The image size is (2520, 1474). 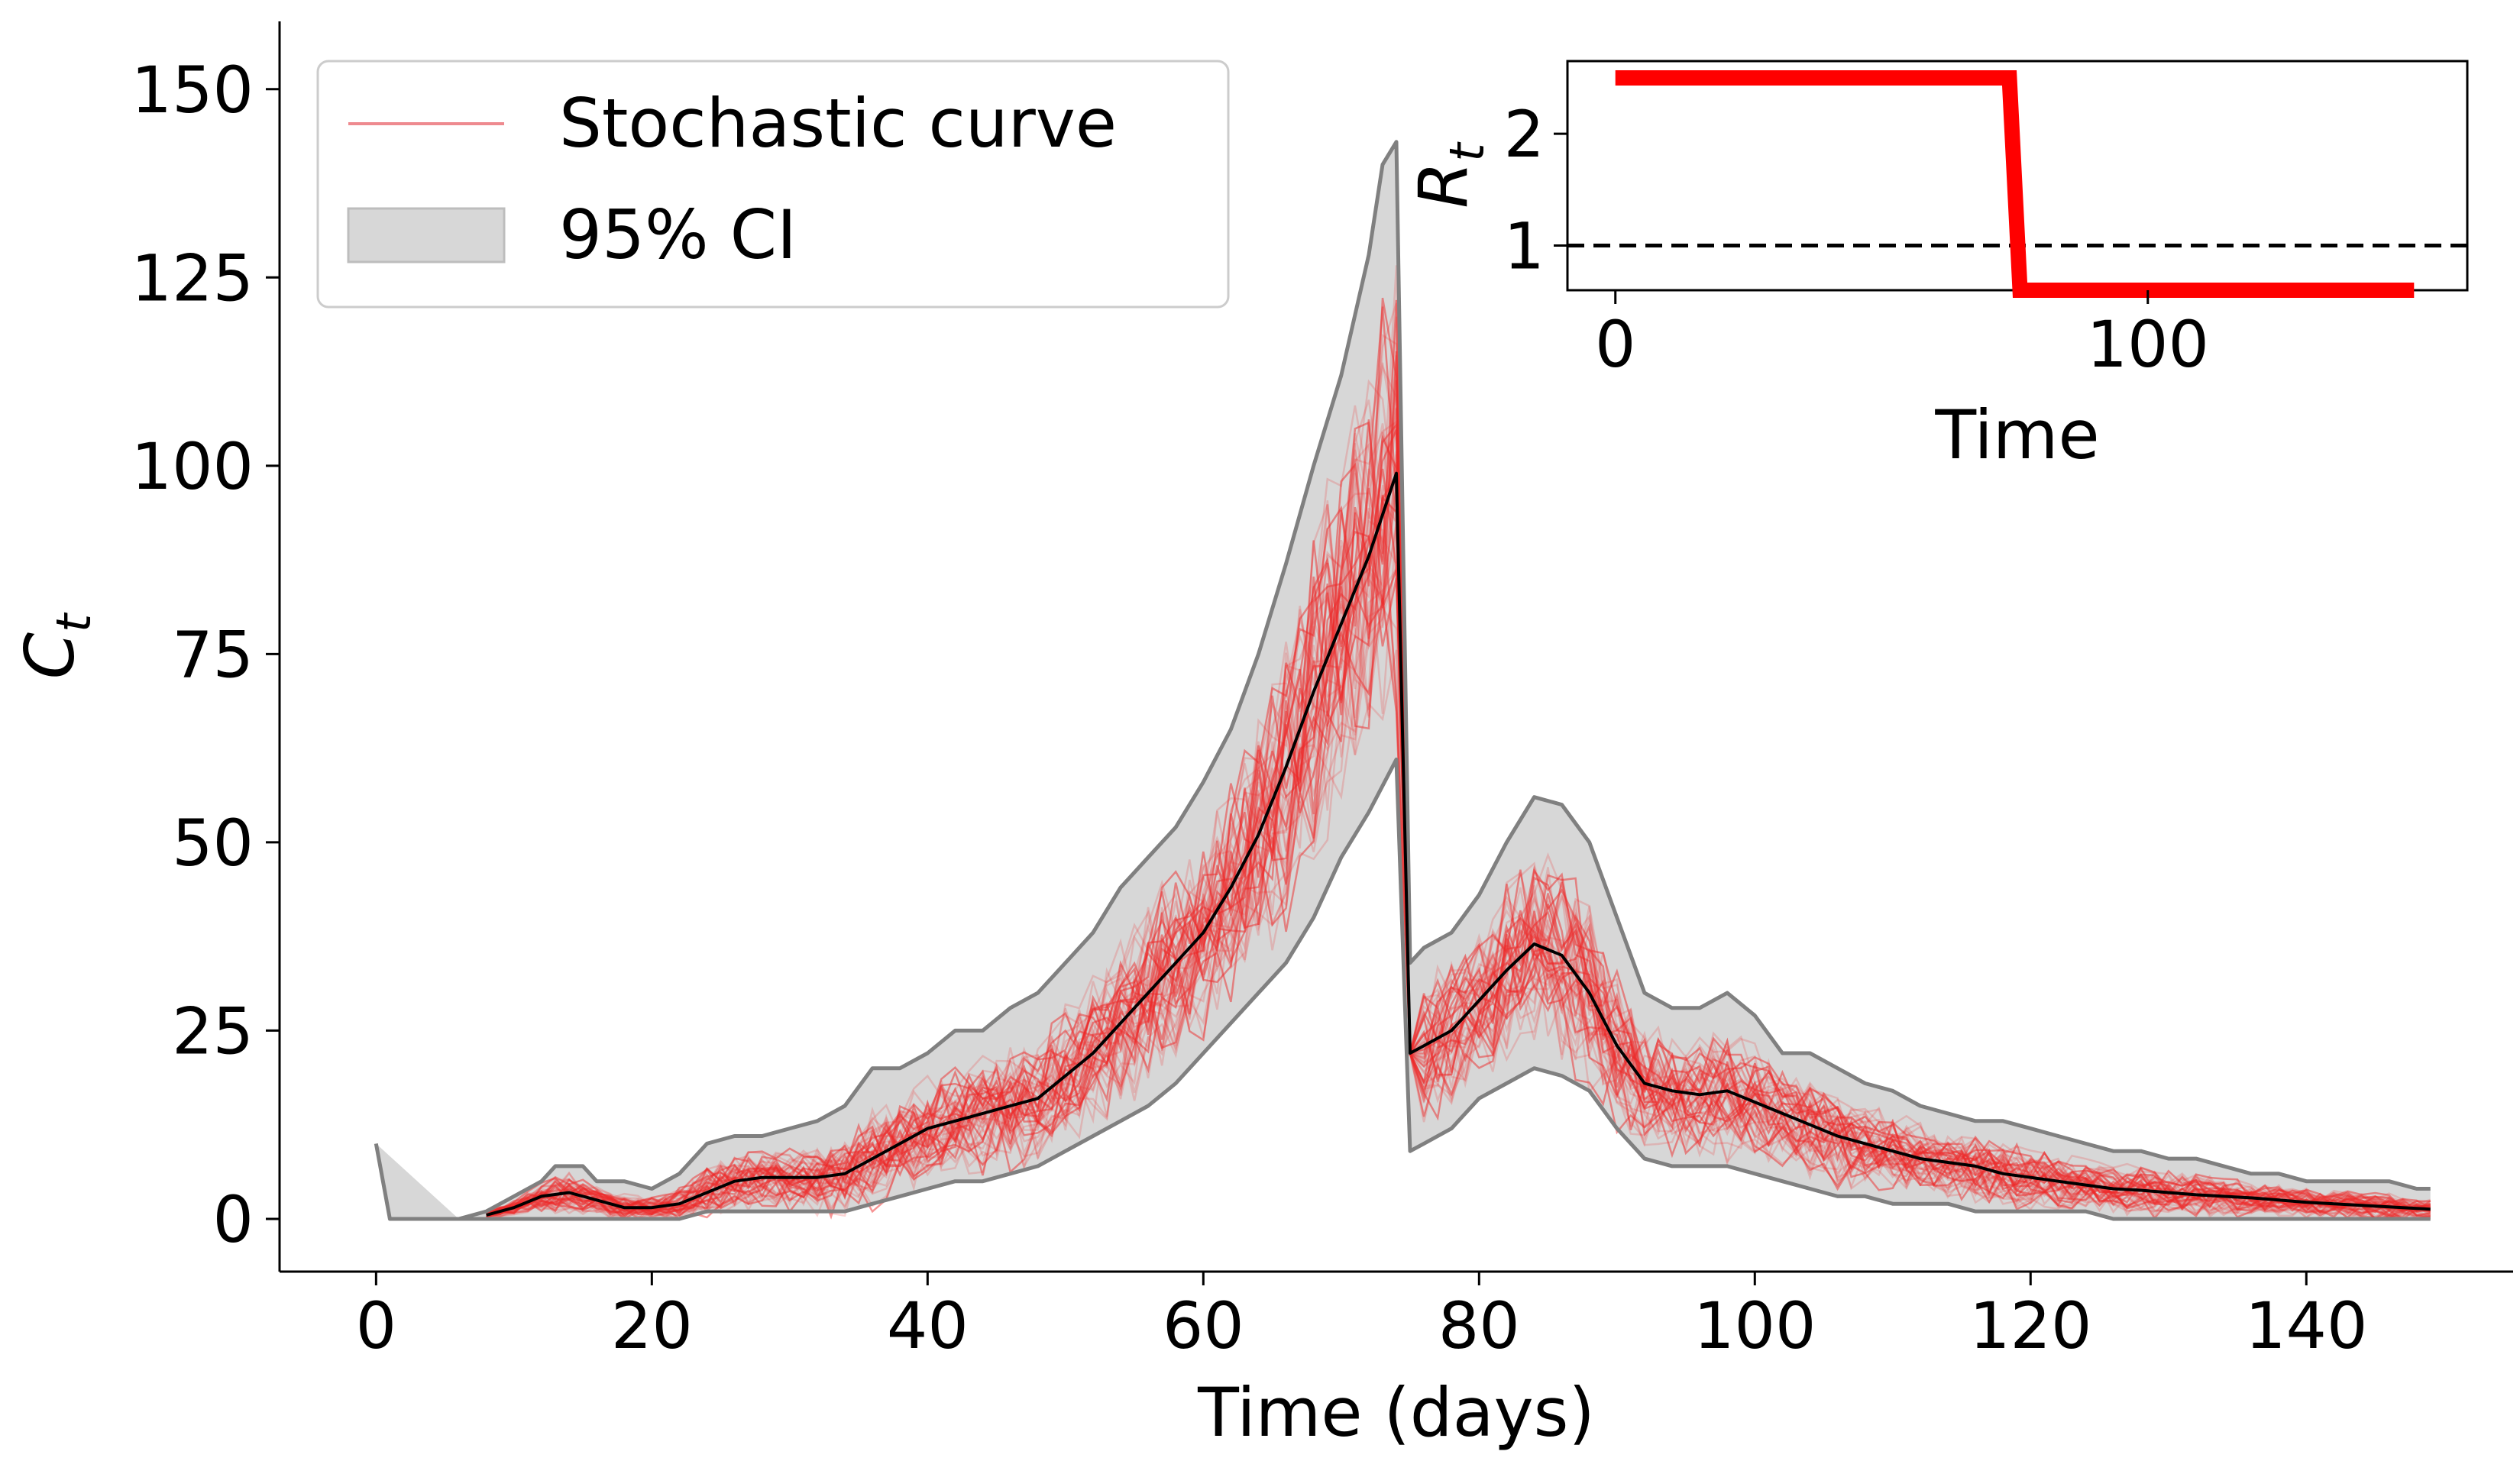 What do you see at coordinates (213, 843) in the screenshot?
I see `y-tick-label: 50` at bounding box center [213, 843].